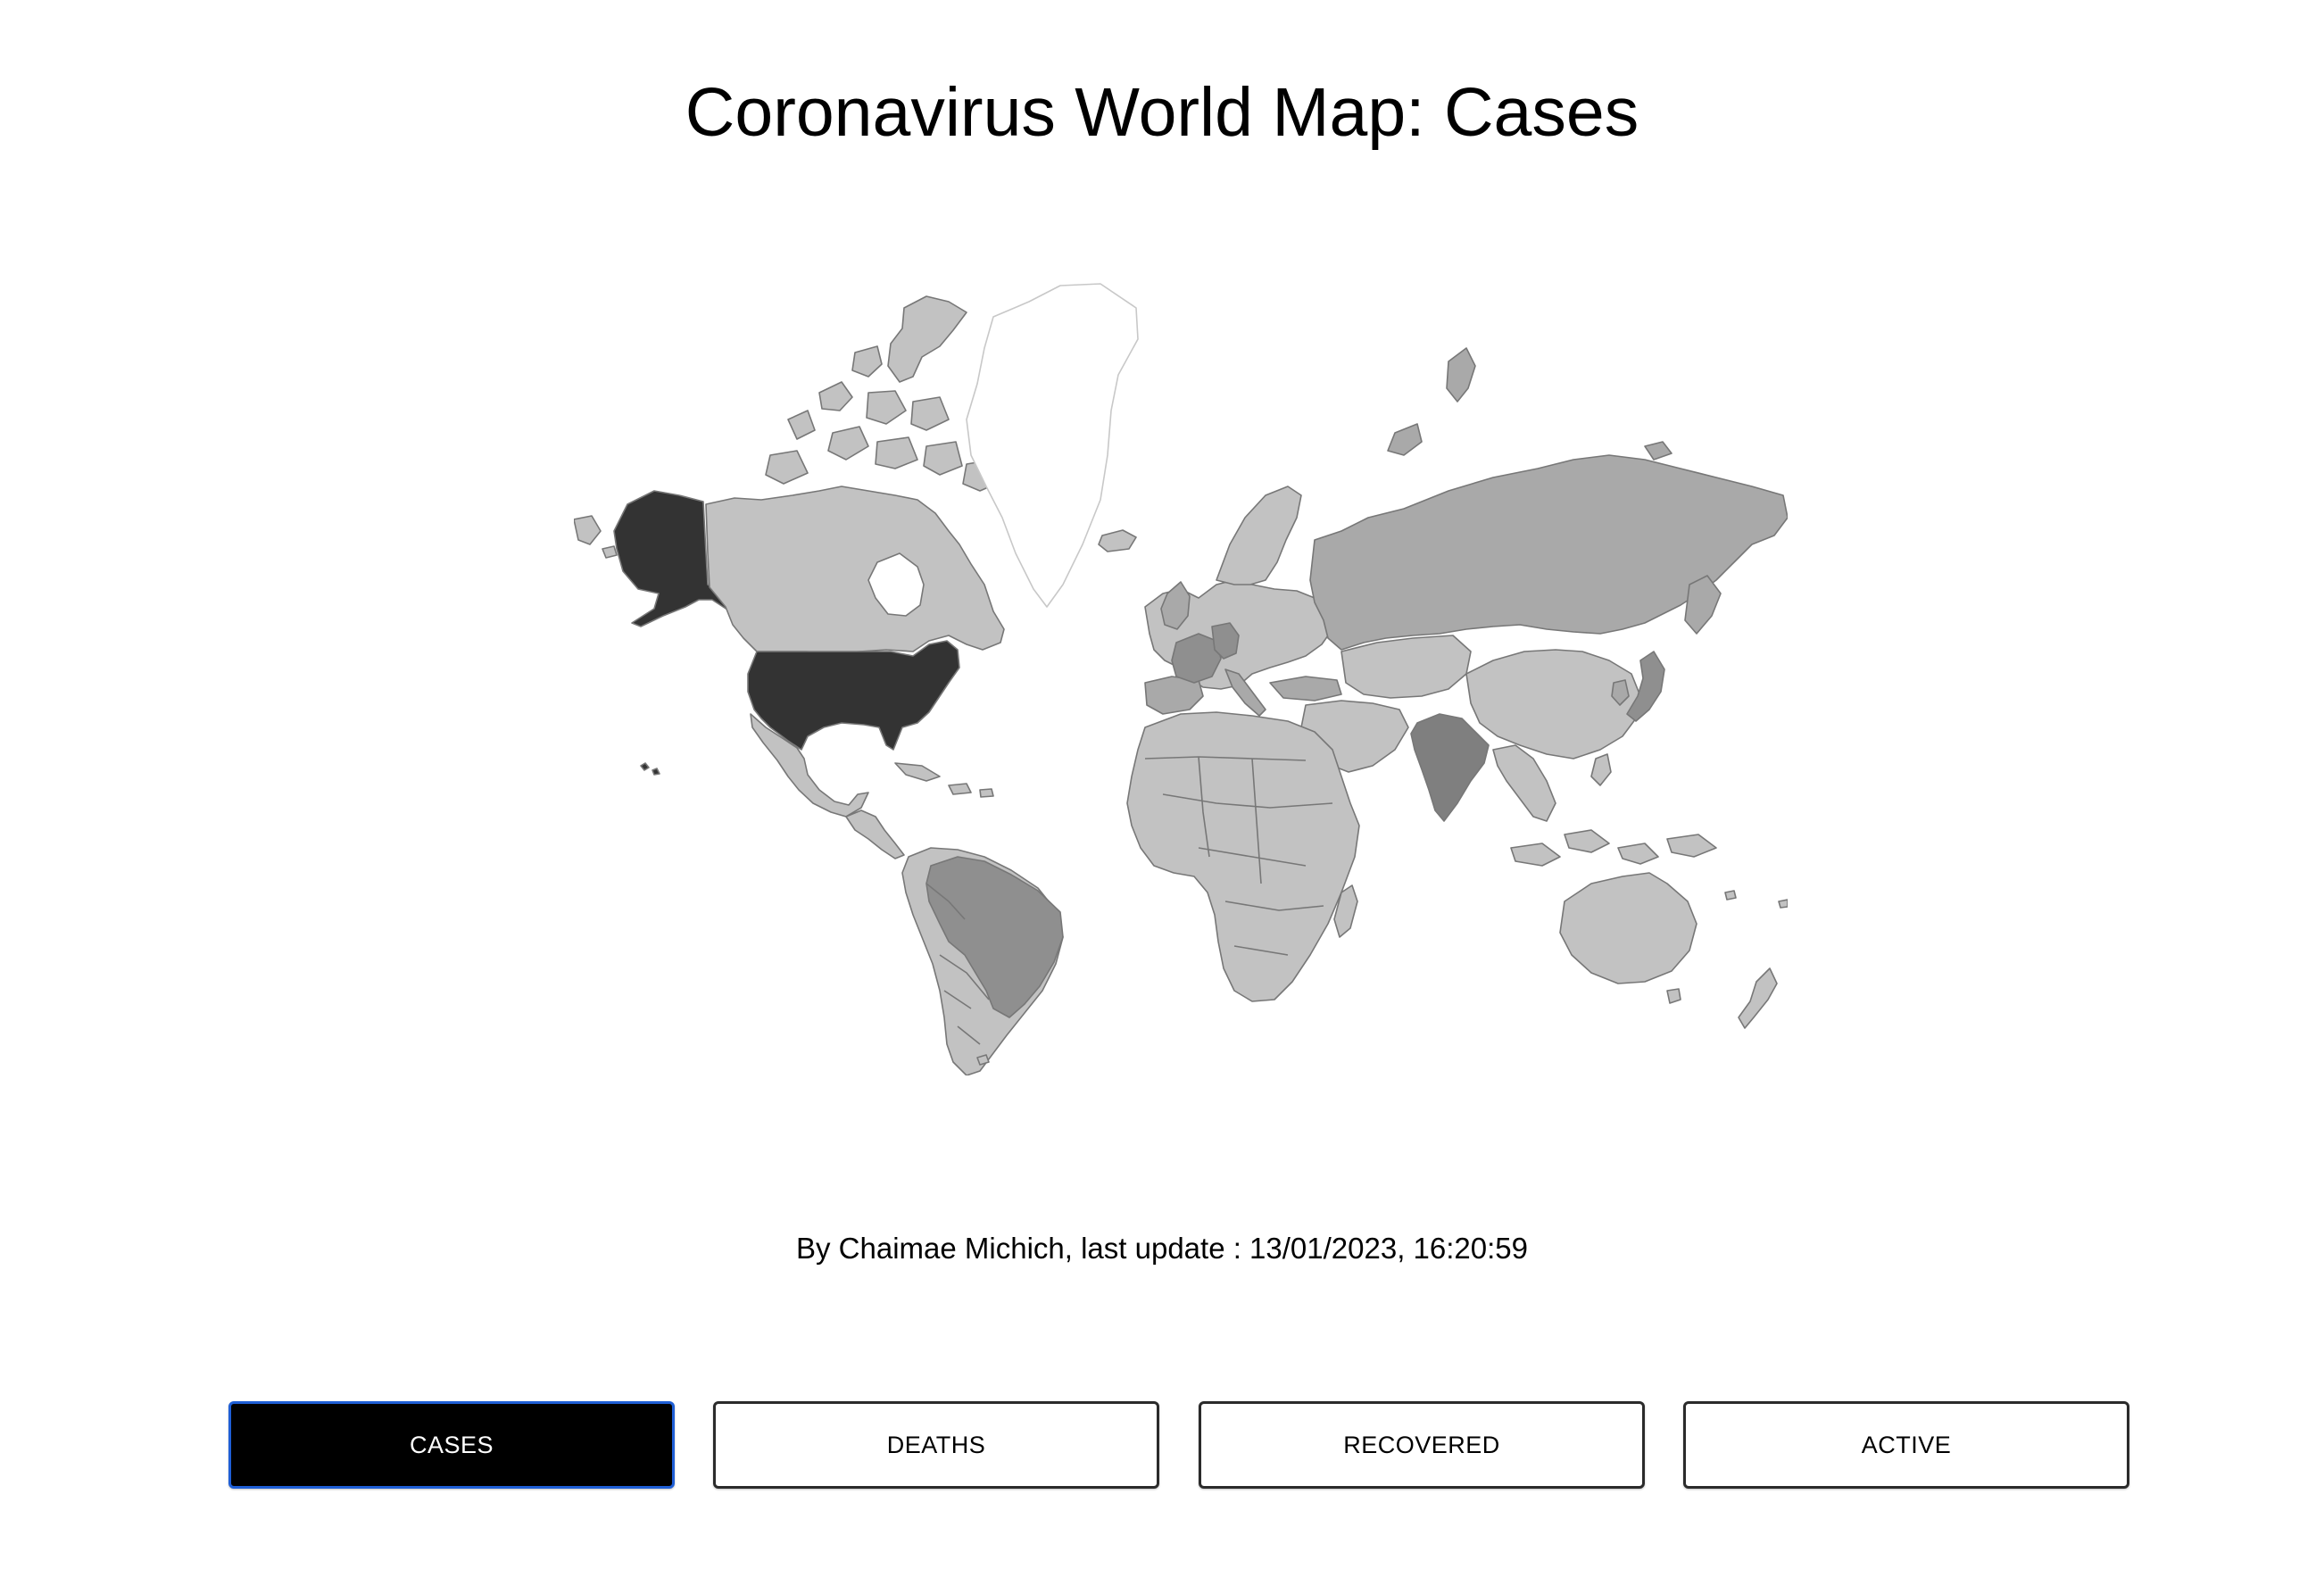 The height and width of the screenshot is (1569, 2324). What do you see at coordinates (1601, 769) in the screenshot?
I see `country-philippines` at bounding box center [1601, 769].